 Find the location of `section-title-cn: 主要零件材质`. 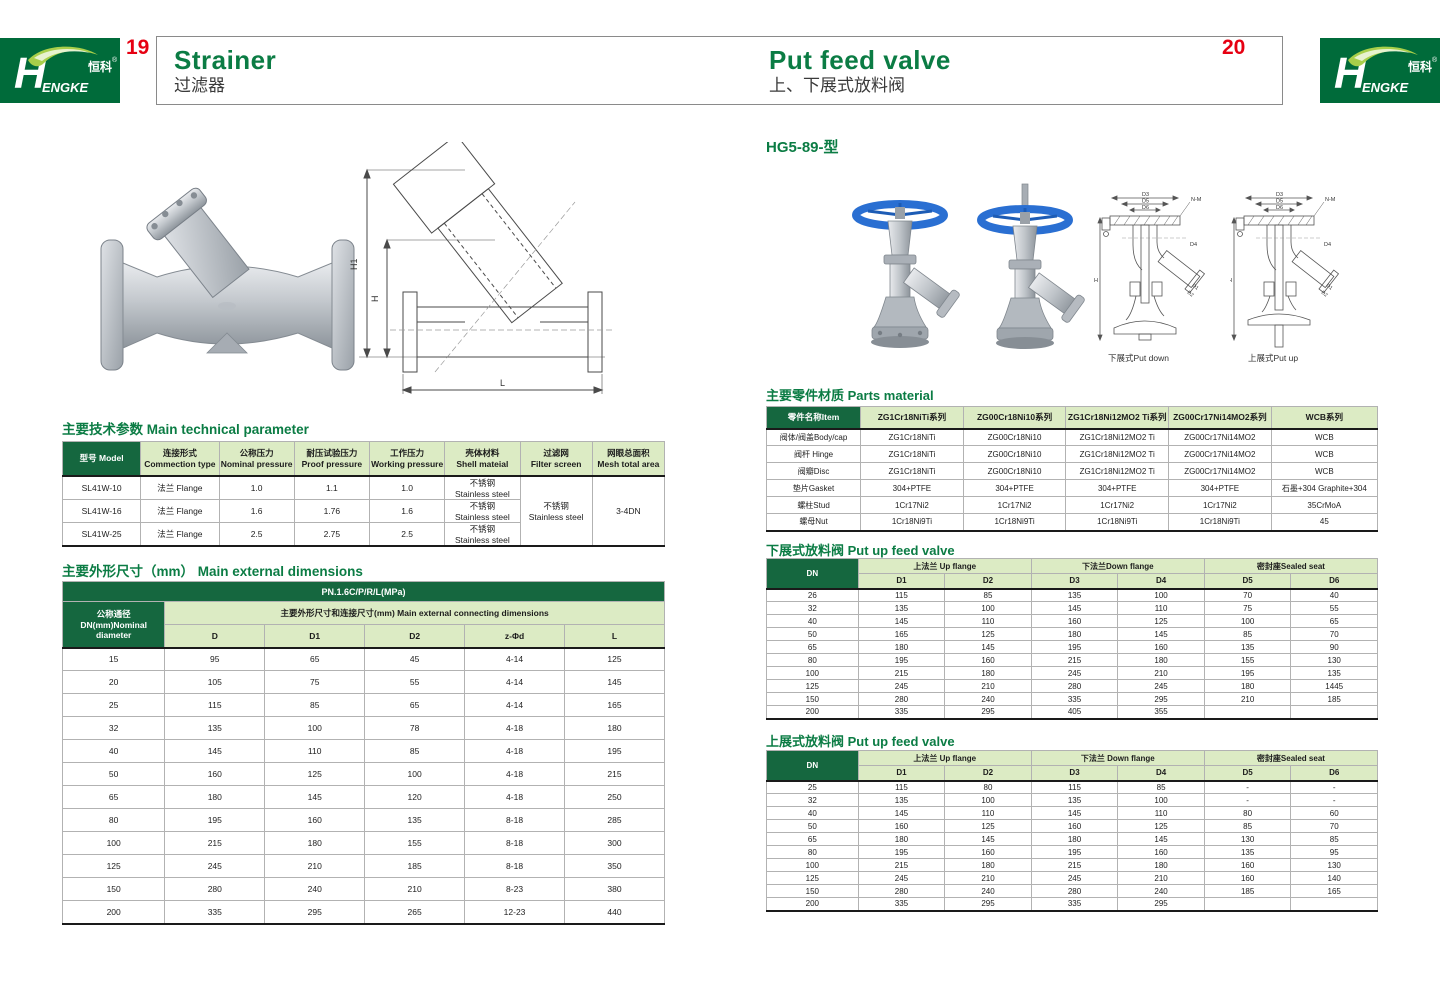

section-title-cn: 主要零件材质 is located at coordinates (805, 395).